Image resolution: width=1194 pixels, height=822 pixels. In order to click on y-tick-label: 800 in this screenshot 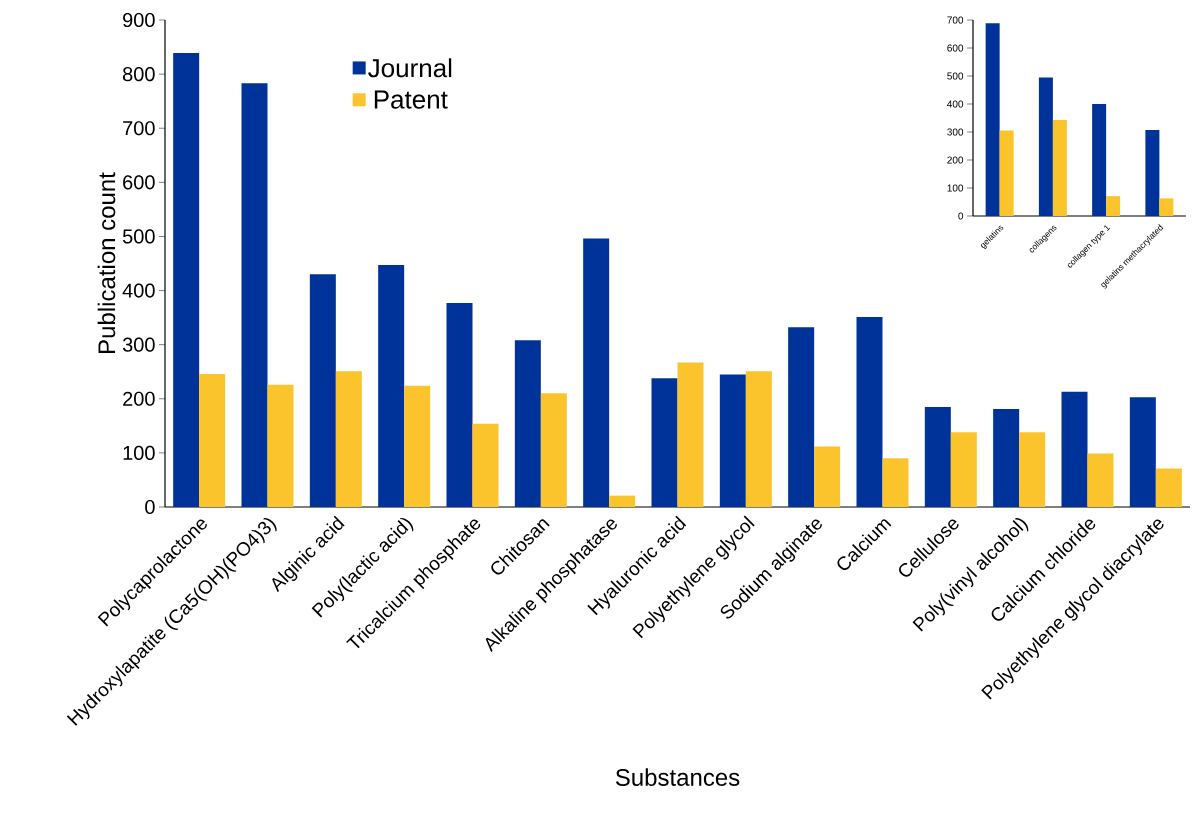, I will do `click(138, 74)`.